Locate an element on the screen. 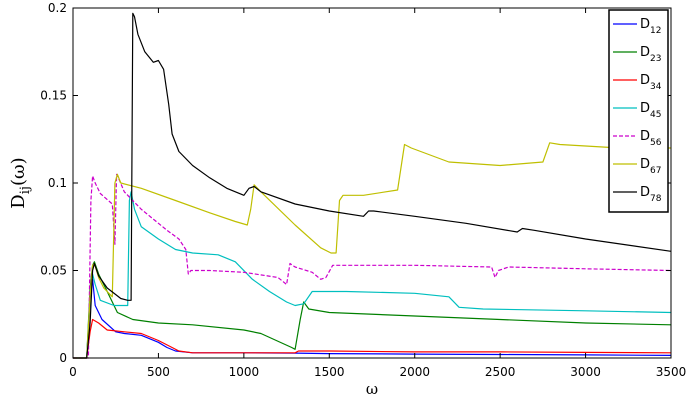 The width and height of the screenshot is (687, 396). y-tick-label: 0.05 is located at coordinates (53, 271).